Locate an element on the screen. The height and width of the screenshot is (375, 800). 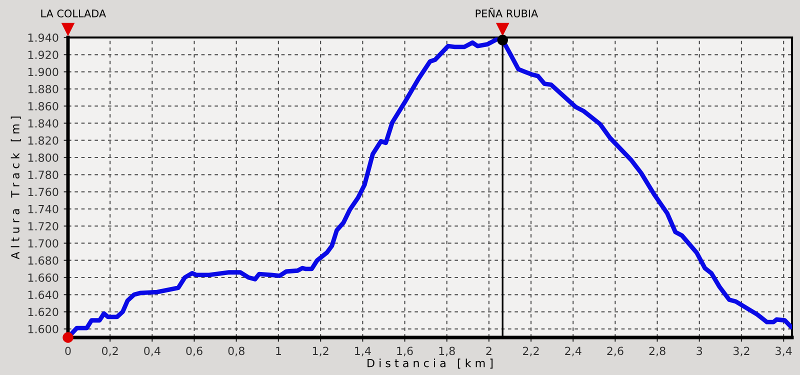
x-tick-label: 3 is located at coordinates (699, 351).